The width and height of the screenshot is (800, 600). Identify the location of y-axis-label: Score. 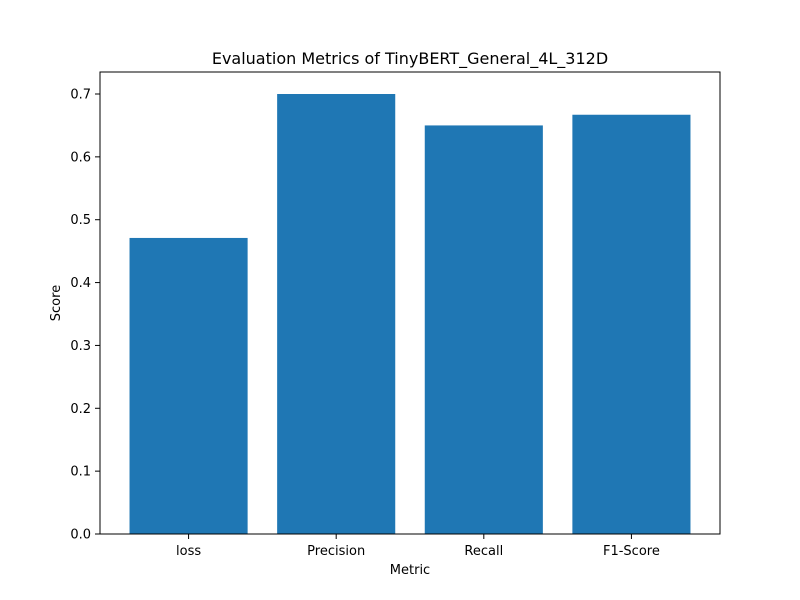
(56, 303).